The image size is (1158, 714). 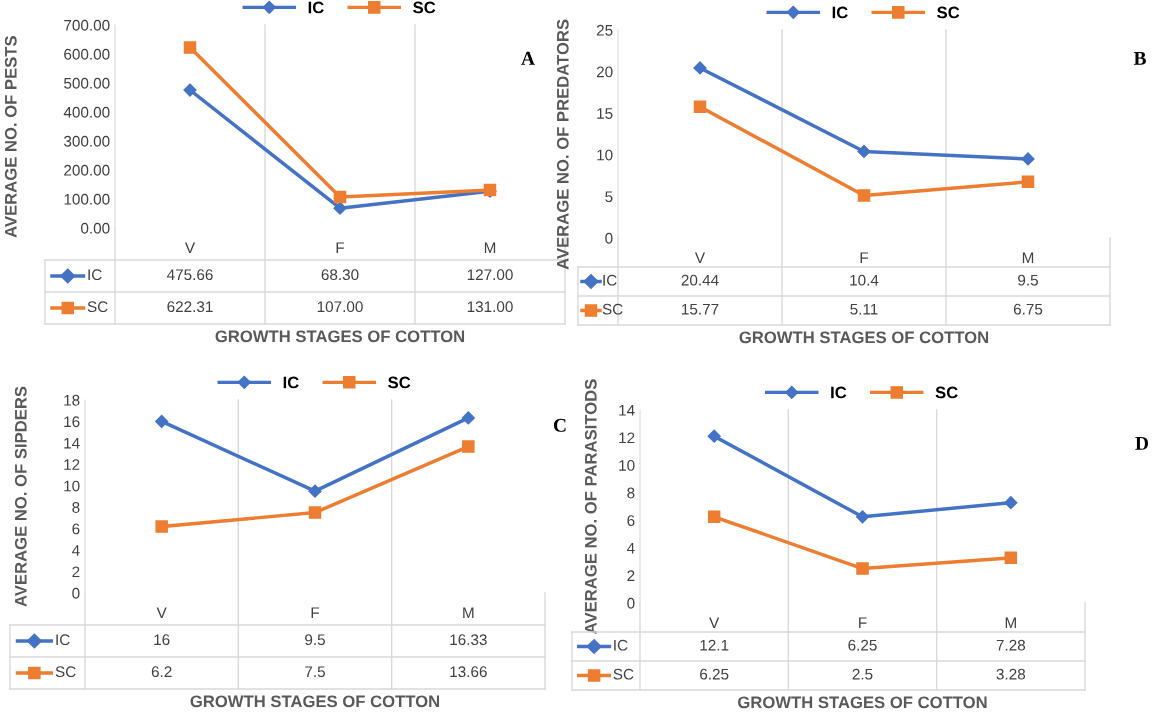 I want to click on y-tick-label: 16, so click(x=72, y=422).